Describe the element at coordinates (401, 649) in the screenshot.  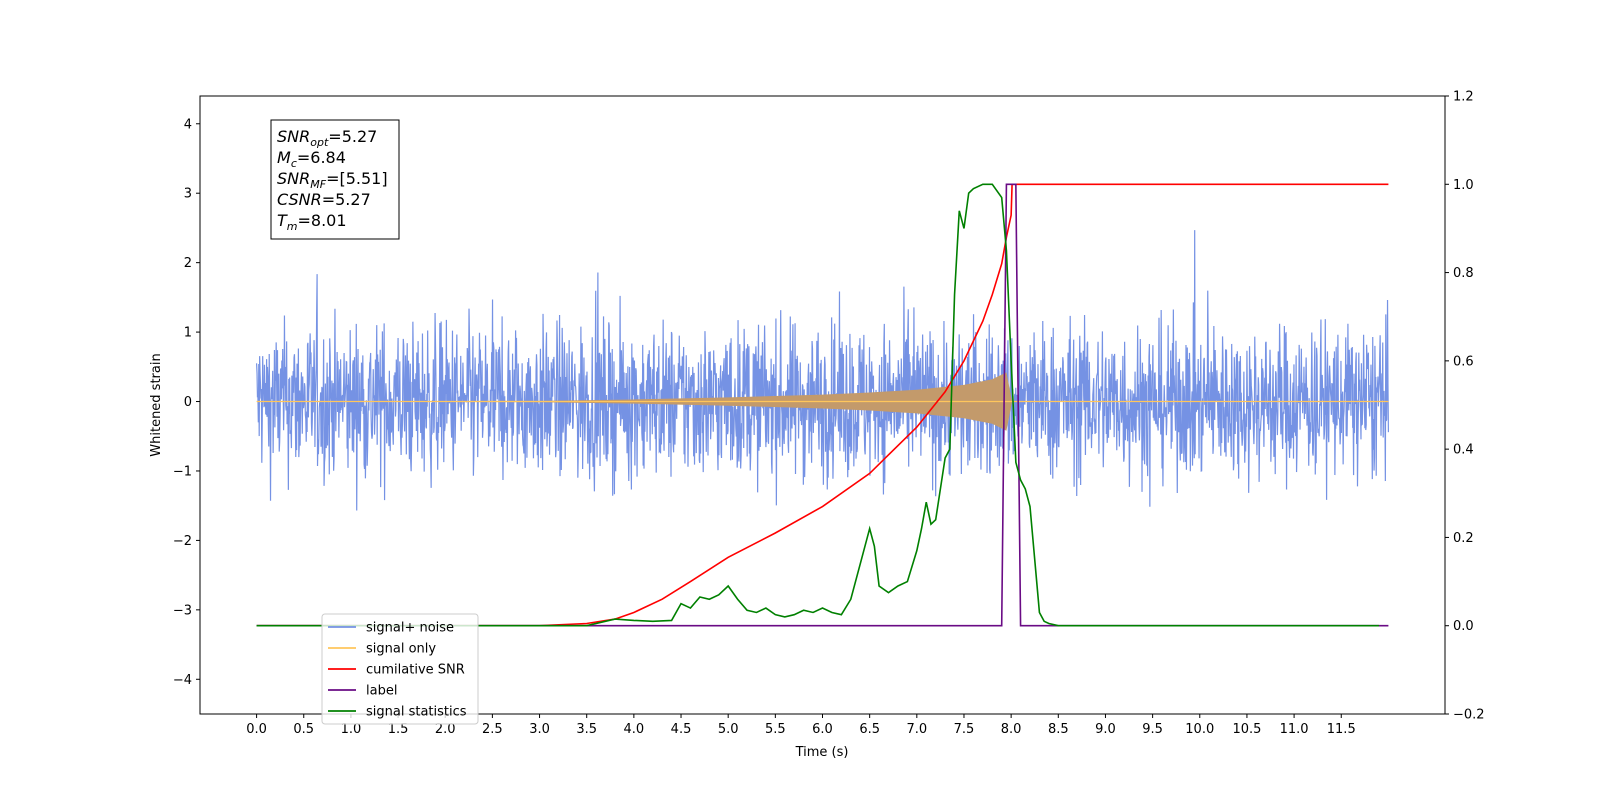
I see `legend-label: signal only` at that location.